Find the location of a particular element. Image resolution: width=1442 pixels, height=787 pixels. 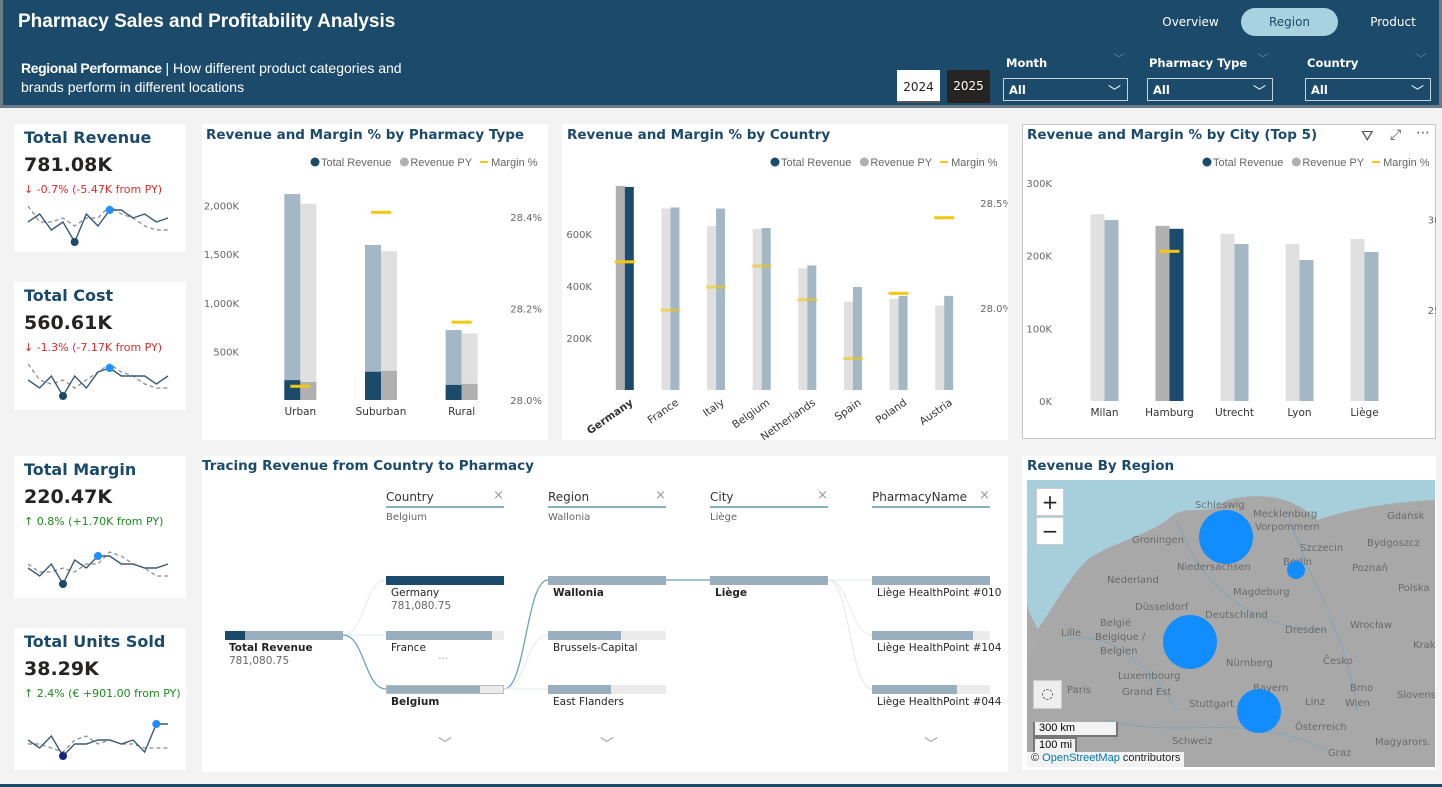

root-node-bar is located at coordinates (284, 635).